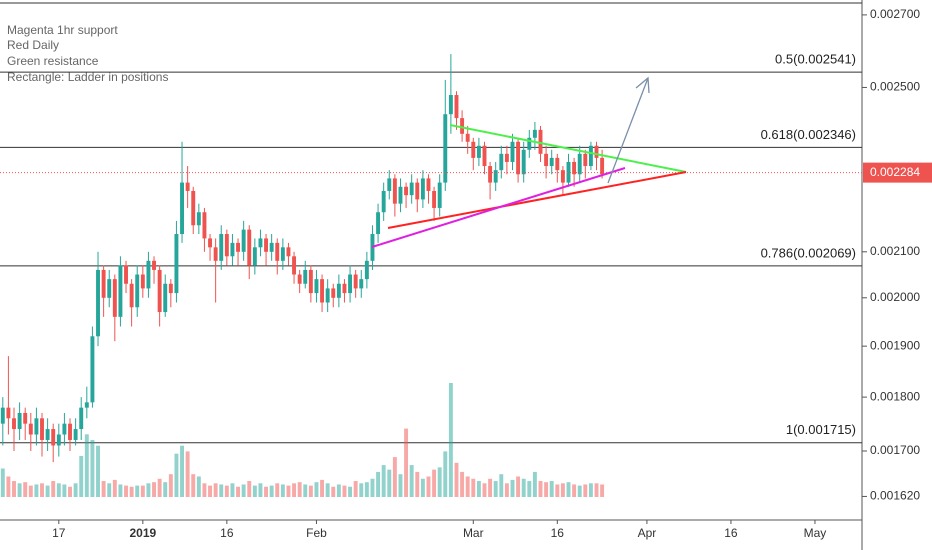 The image size is (932, 550). I want to click on last-price-box, so click(897, 172).